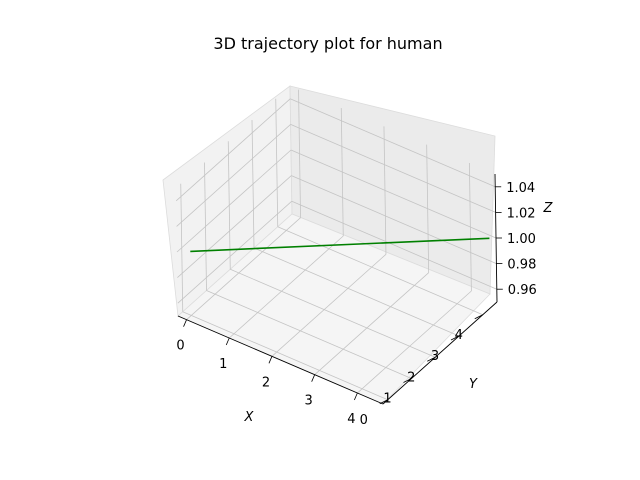 Image resolution: width=640 pixels, height=480 pixels. What do you see at coordinates (473, 384) in the screenshot?
I see `y-axis-label: Y` at bounding box center [473, 384].